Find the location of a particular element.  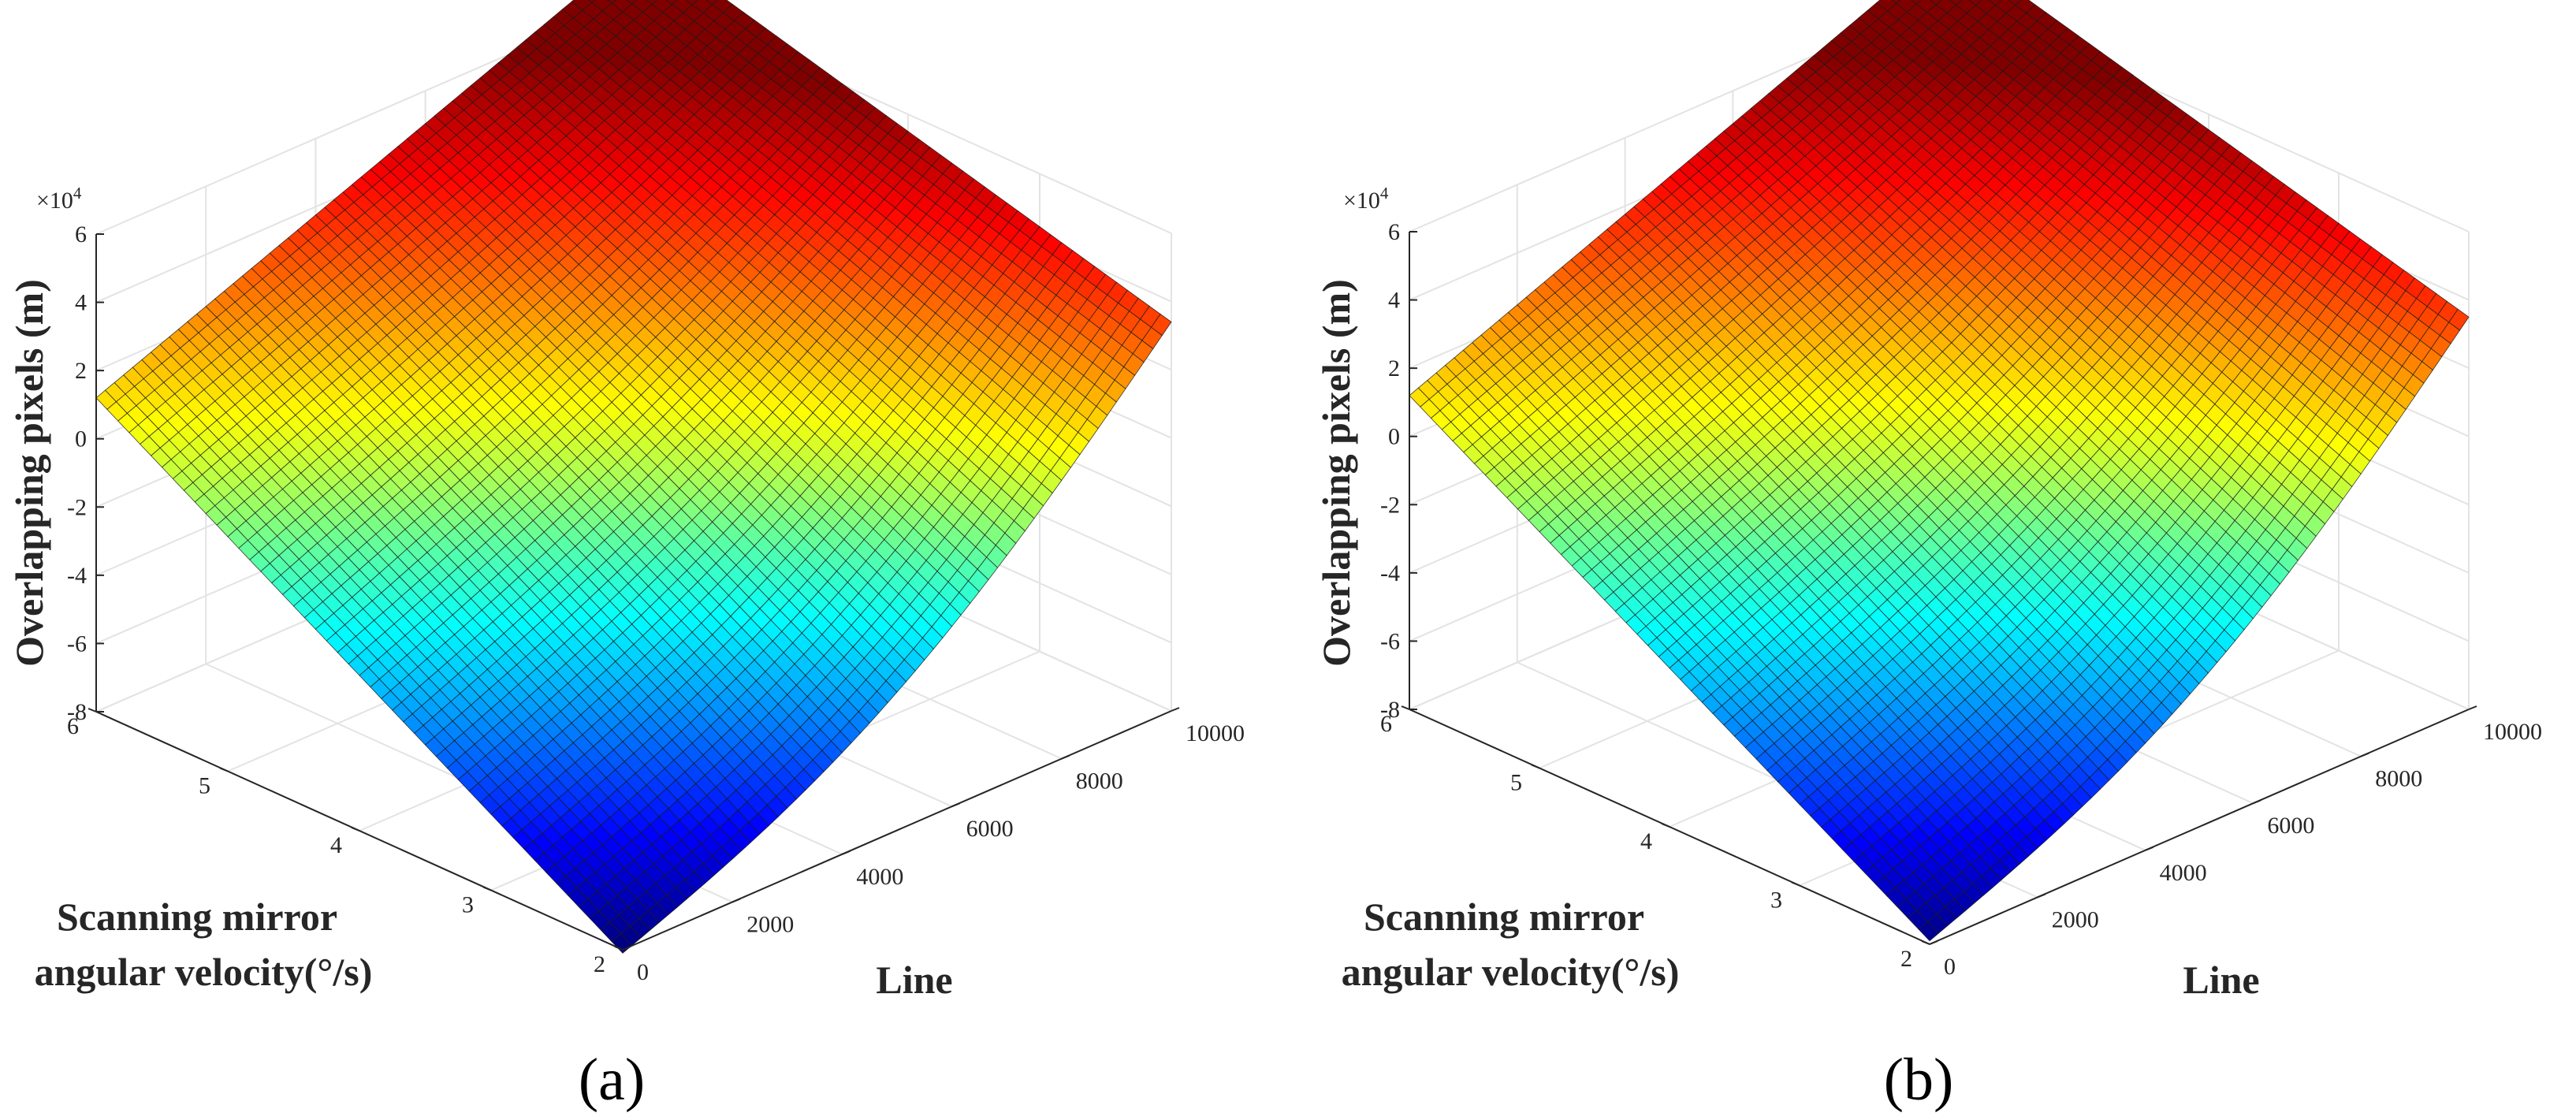

y-tick-label: 4 is located at coordinates (336, 845).